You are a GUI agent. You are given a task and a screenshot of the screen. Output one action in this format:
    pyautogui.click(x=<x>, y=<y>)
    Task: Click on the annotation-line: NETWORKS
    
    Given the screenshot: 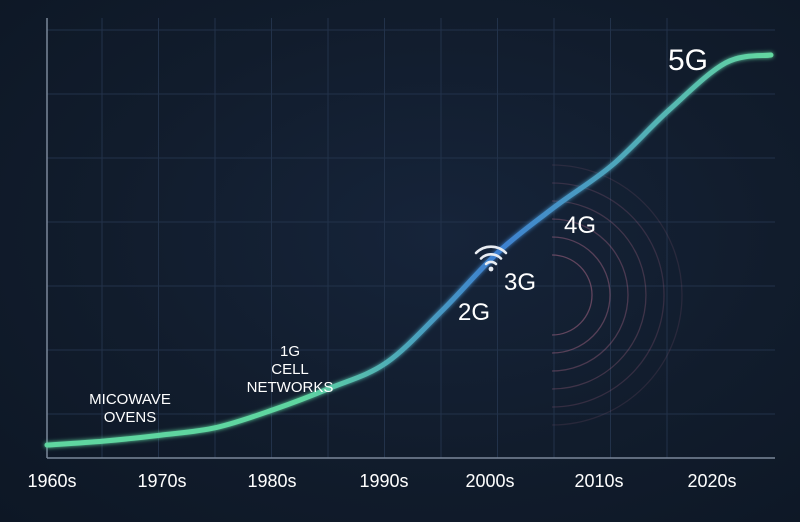 What is the action you would take?
    pyautogui.click(x=290, y=387)
    